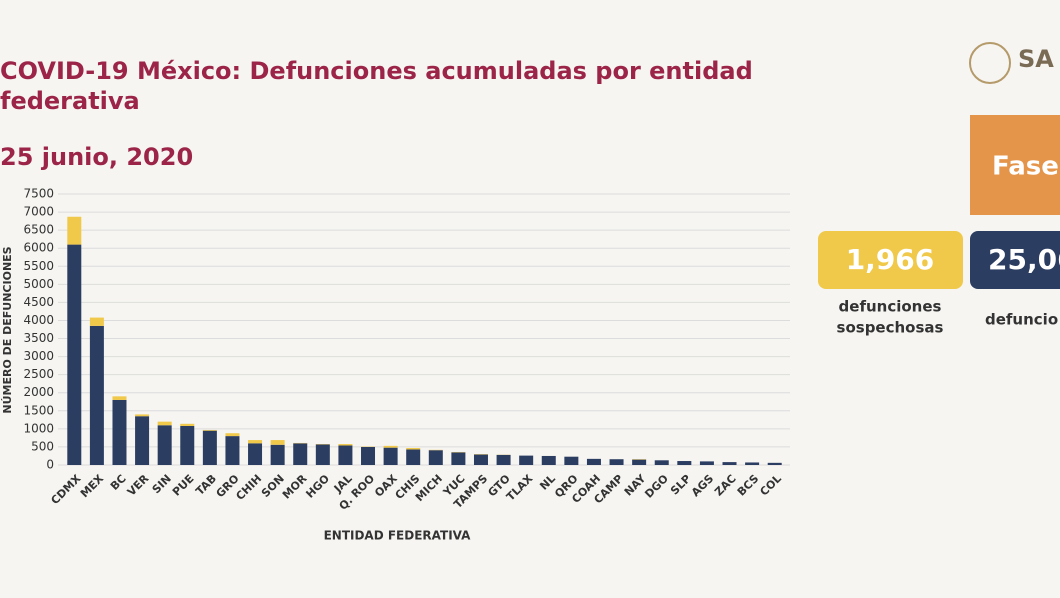  Describe the element at coordinates (38, 338) in the screenshot. I see `y-tick-label: 3500` at that location.